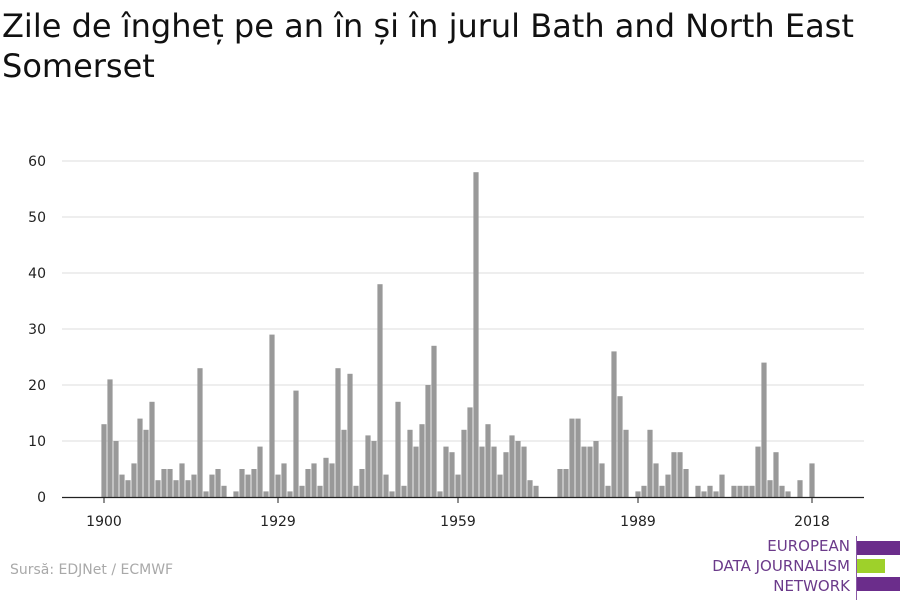 The width and height of the screenshot is (900, 600). Describe the element at coordinates (37, 218) in the screenshot. I see `y-tick-label: 50` at that location.